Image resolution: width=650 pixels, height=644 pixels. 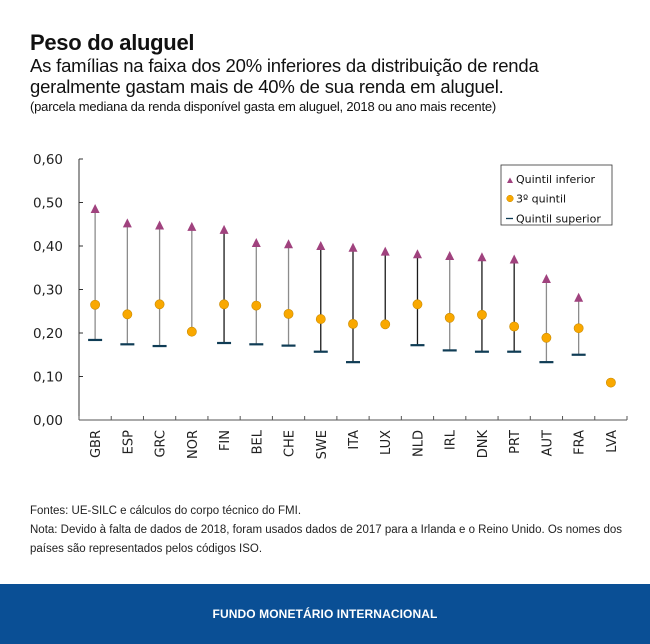 What do you see at coordinates (322, 444) in the screenshot?
I see `x-tick-label: SWE` at bounding box center [322, 444].